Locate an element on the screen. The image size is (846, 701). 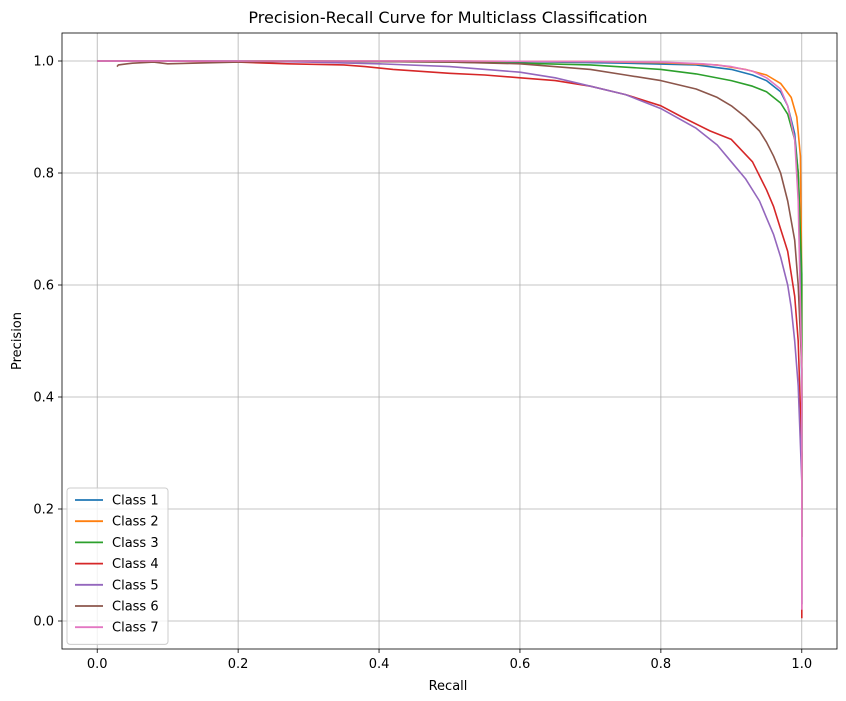
legend-label: Class 1 is located at coordinates (135, 501).